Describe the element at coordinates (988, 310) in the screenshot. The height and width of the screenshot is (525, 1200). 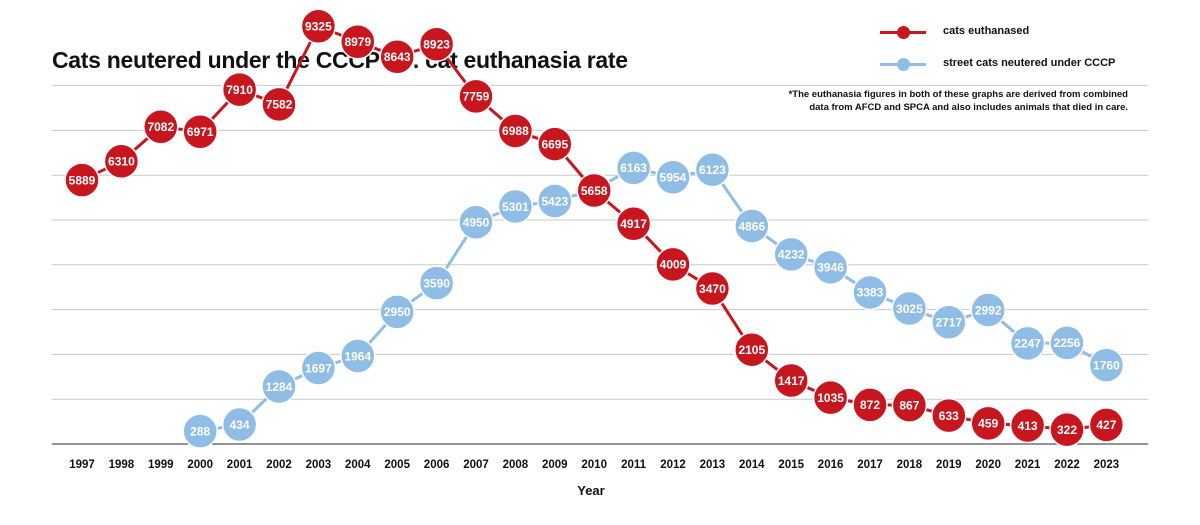
I see `data-label: 2992` at that location.